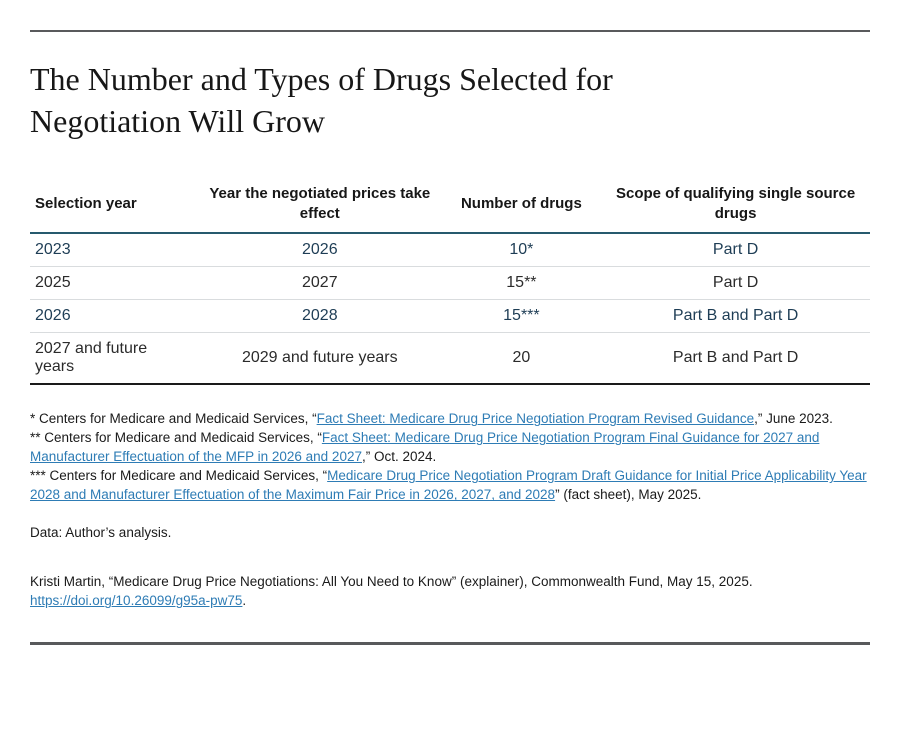 This screenshot has height=753, width=900. I want to click on cell-number-of-drugs: 15***, so click(521, 316).